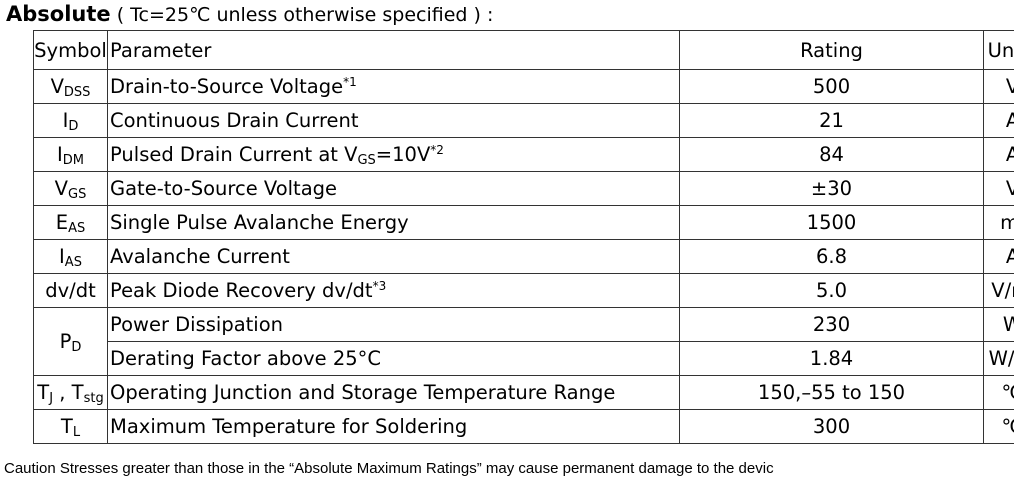 The width and height of the screenshot is (1014, 484). I want to click on rating-cell: 21, so click(831, 120).